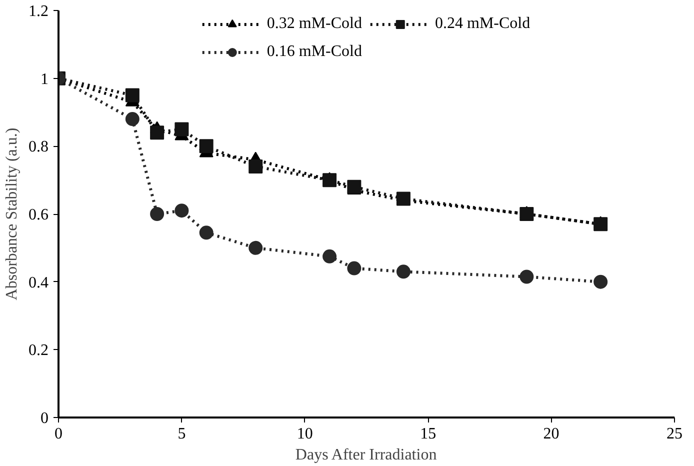 This screenshot has width=694, height=466. What do you see at coordinates (38, 11) in the screenshot?
I see `y-tick-label: 1.2` at bounding box center [38, 11].